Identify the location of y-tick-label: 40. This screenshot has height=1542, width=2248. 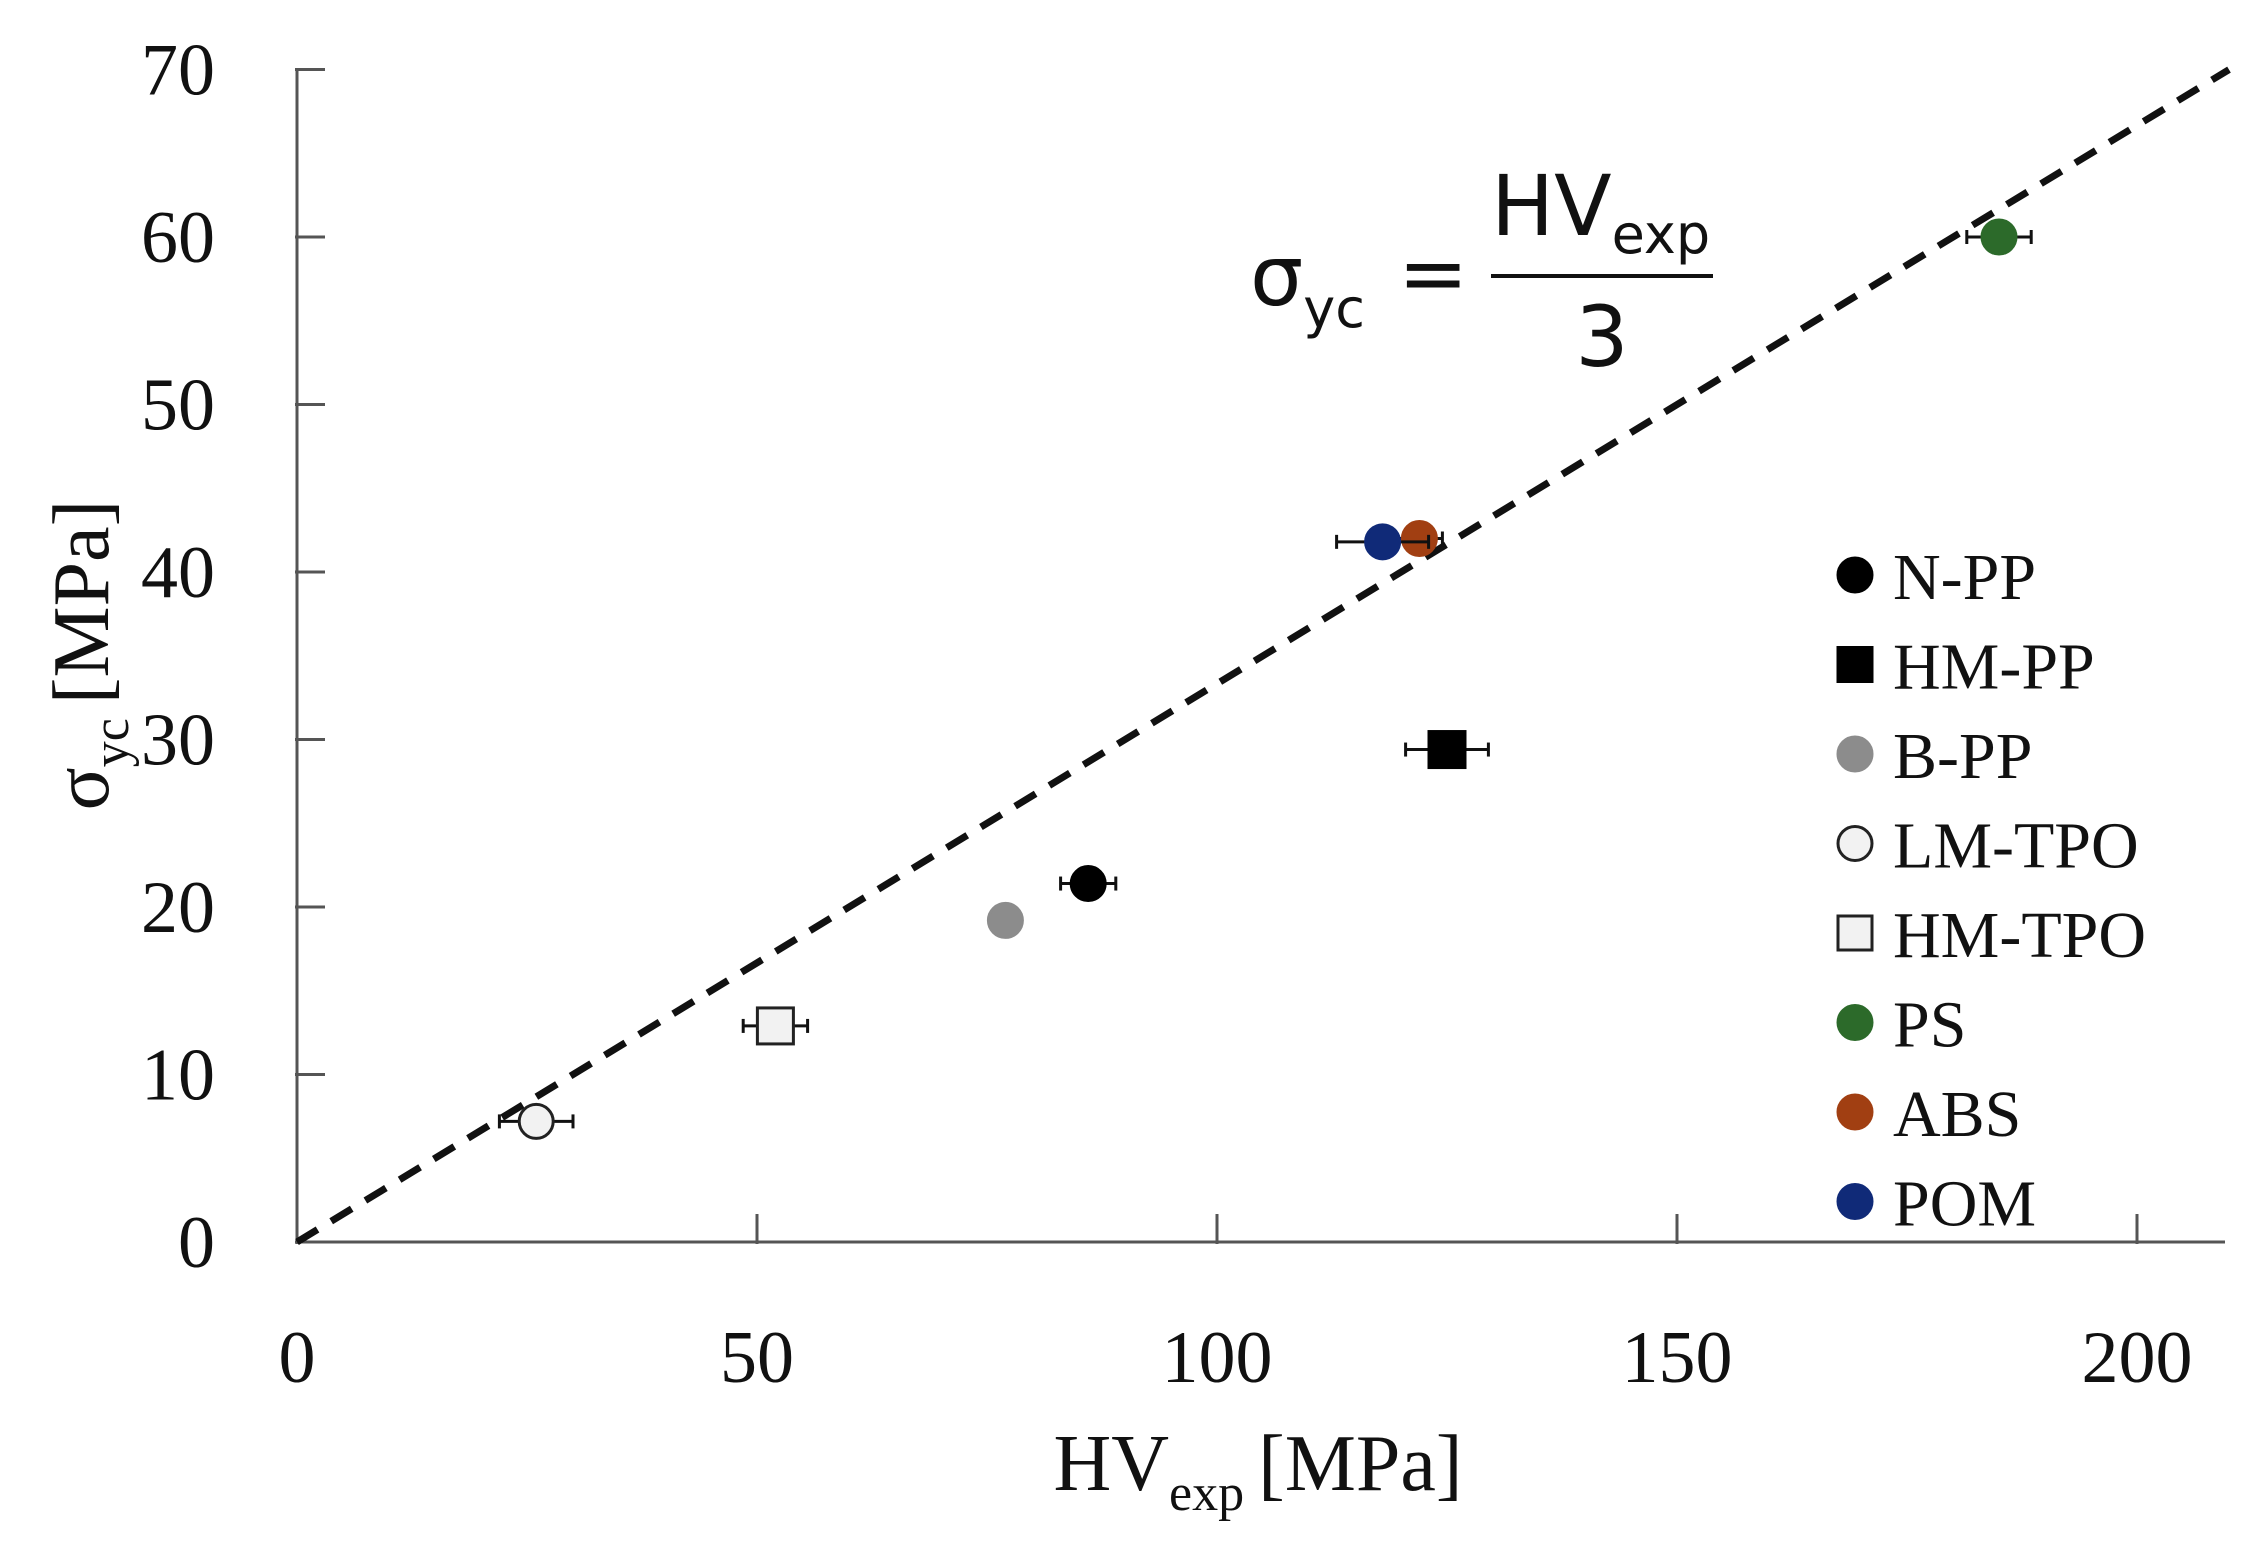
(178, 573).